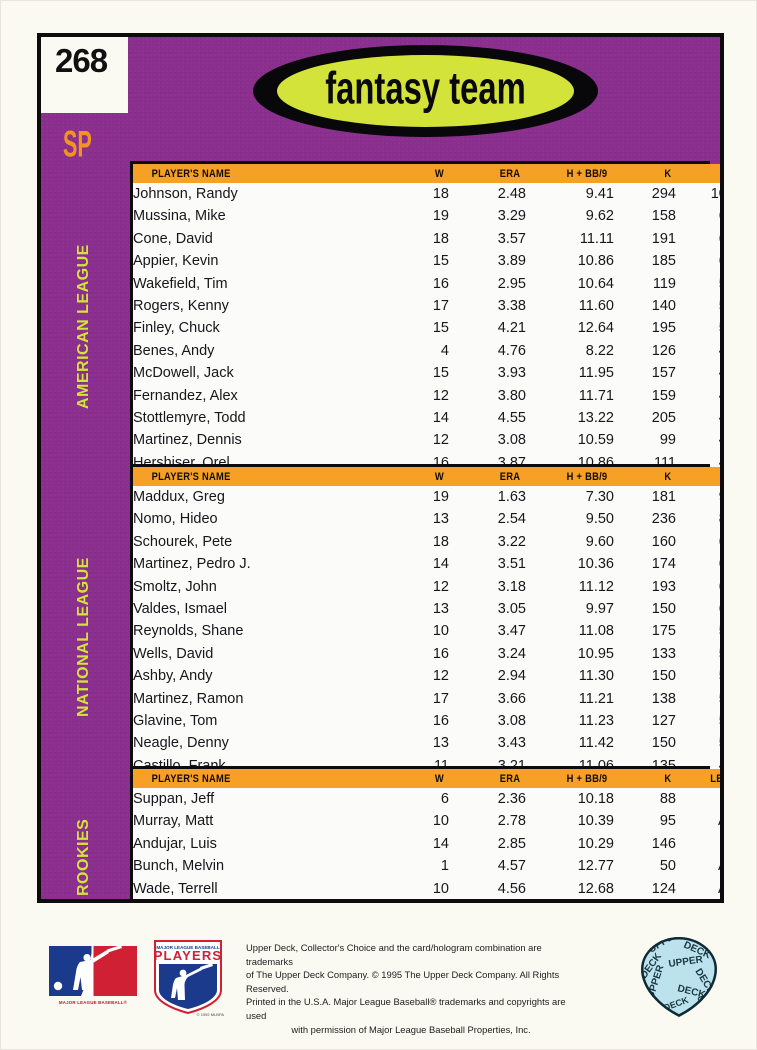  I want to click on col-header-k: K, so click(668, 778).